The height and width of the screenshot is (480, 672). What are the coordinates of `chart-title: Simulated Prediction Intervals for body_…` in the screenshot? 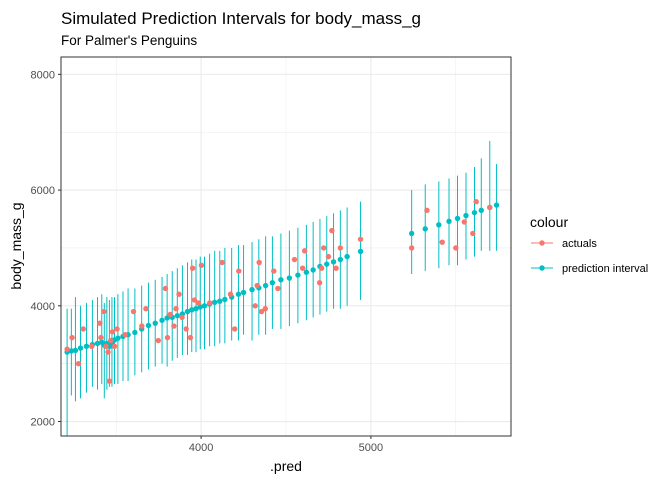 It's located at (241, 18).